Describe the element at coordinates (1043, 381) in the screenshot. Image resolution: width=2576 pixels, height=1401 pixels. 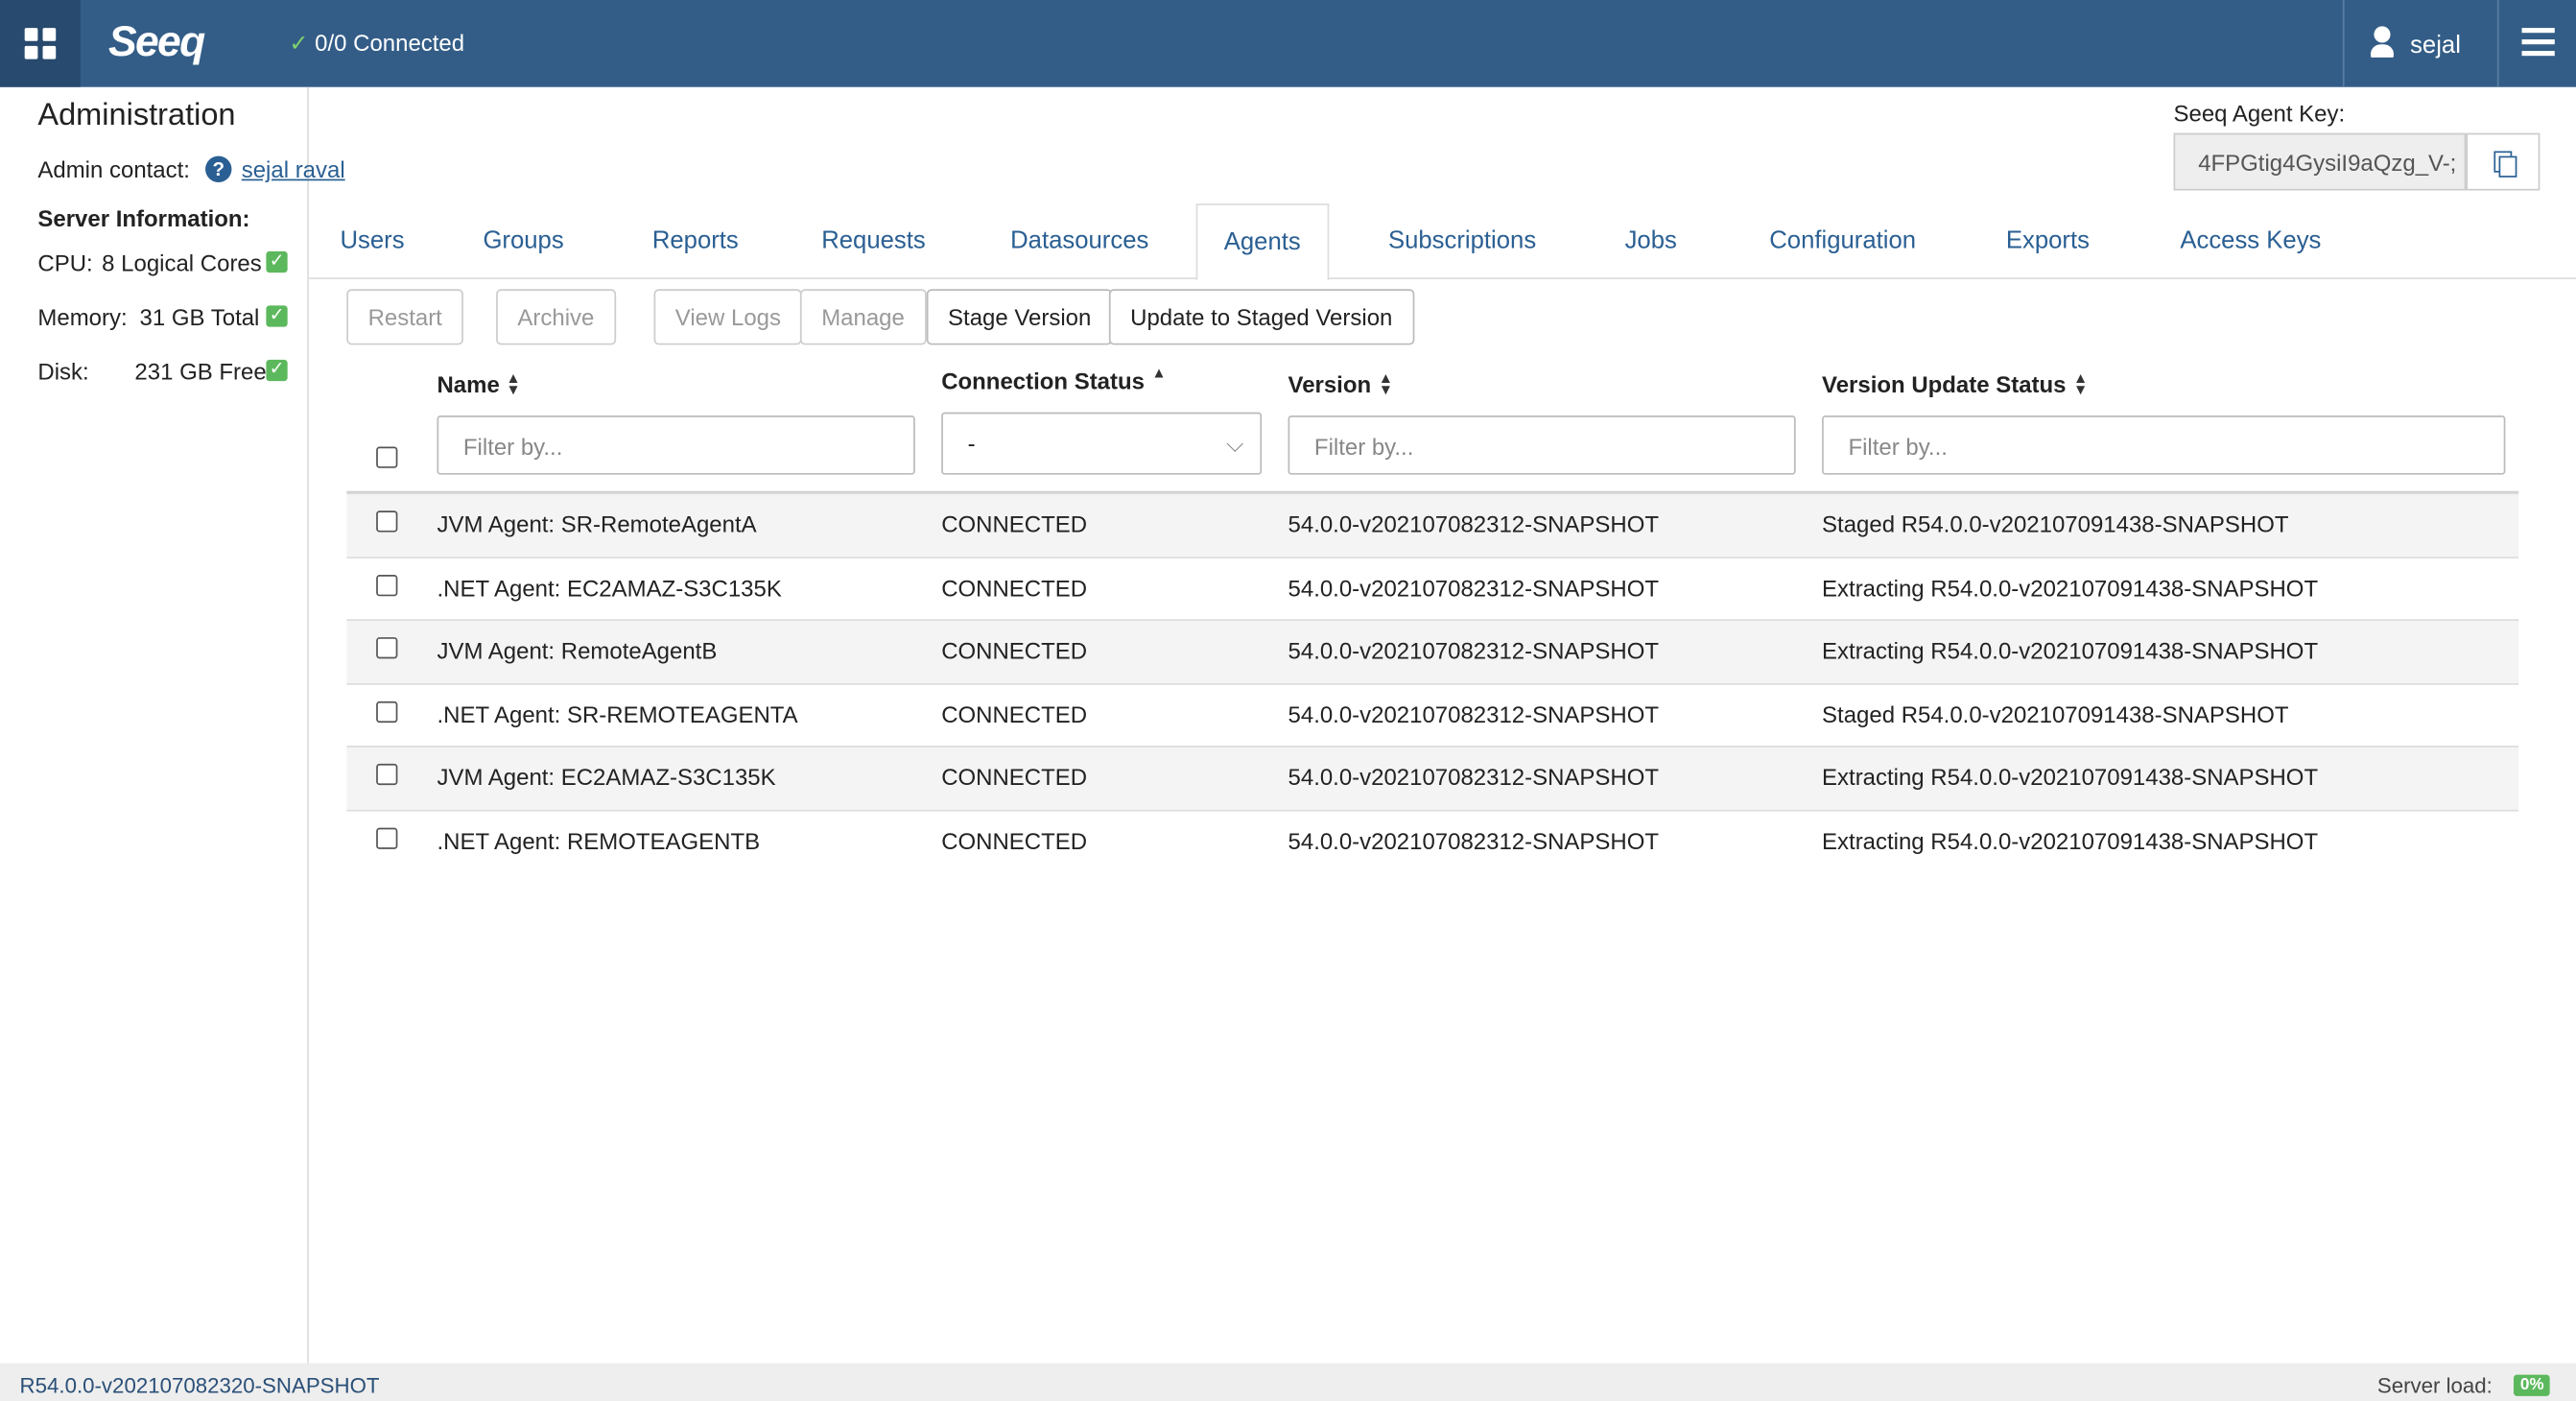
I see `column-header: Connection Status` at that location.